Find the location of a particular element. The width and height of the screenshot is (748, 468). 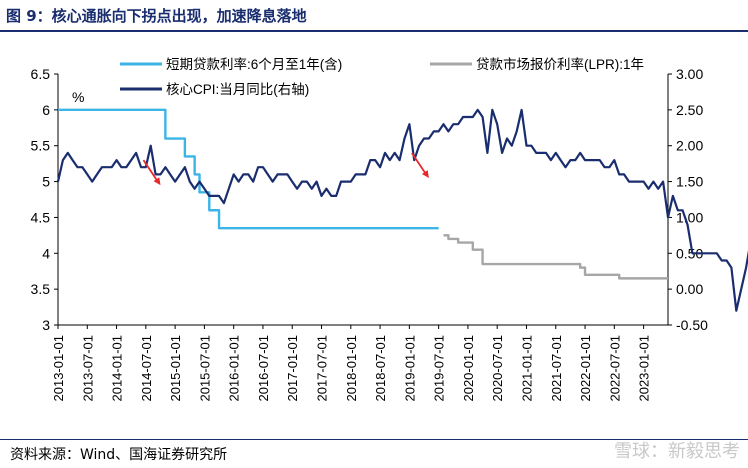

y-right-tick-label: 2.50 is located at coordinates (689, 110).